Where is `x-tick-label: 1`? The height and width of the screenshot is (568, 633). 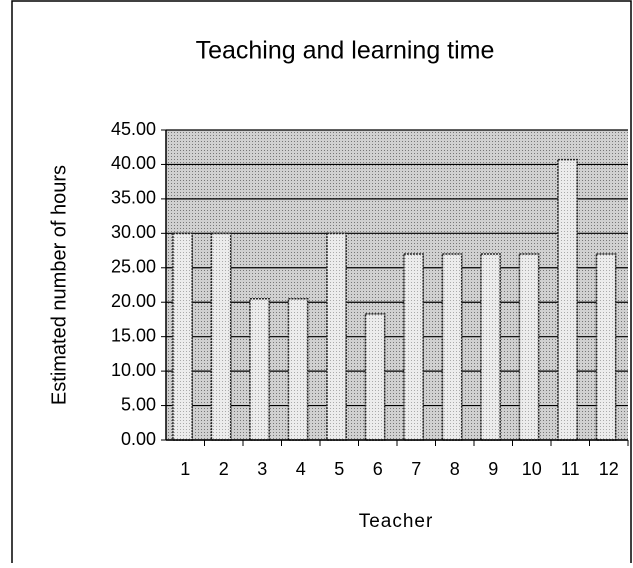
x-tick-label: 1 is located at coordinates (185, 469).